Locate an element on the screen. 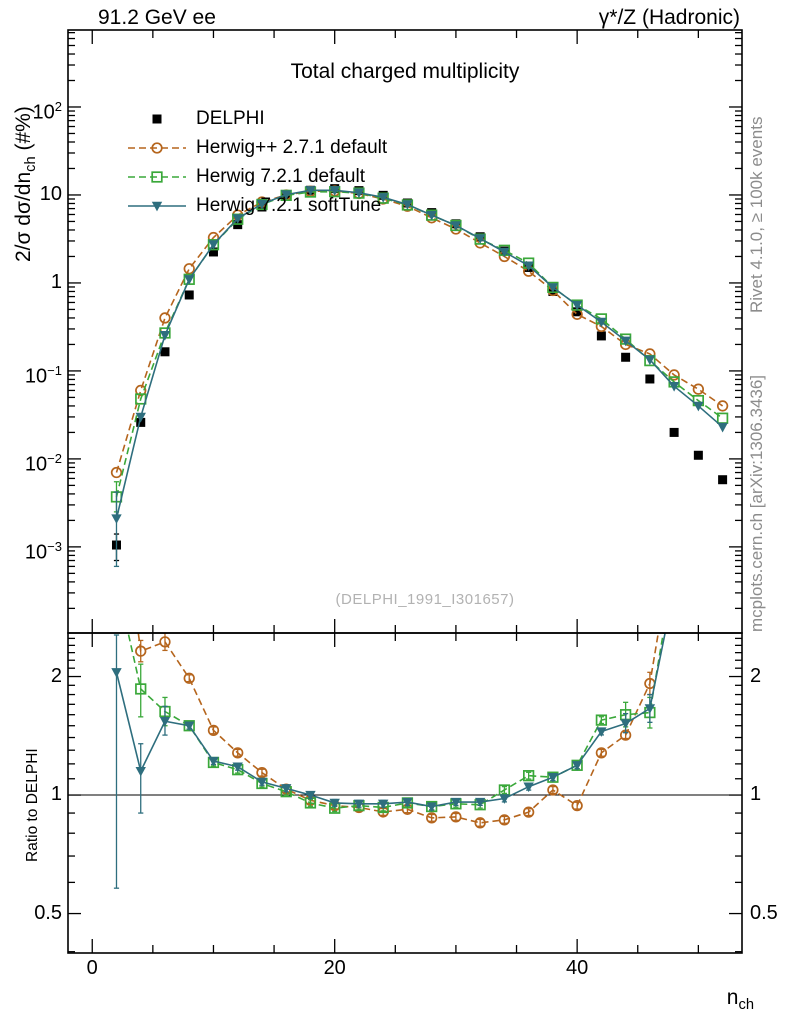 This screenshot has width=786, height=1024. h72s-legend-marker-icon is located at coordinates (157, 206).